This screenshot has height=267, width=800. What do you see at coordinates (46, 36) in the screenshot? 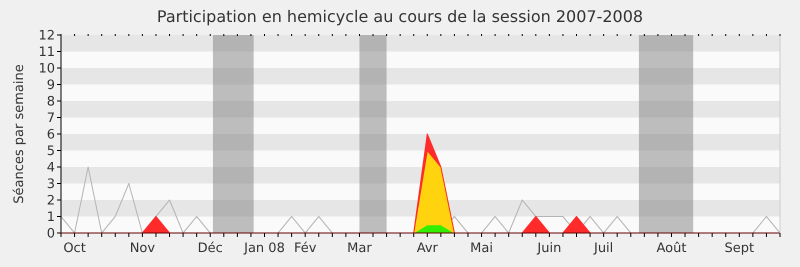
I see `y-tick-label: 12` at bounding box center [46, 36].